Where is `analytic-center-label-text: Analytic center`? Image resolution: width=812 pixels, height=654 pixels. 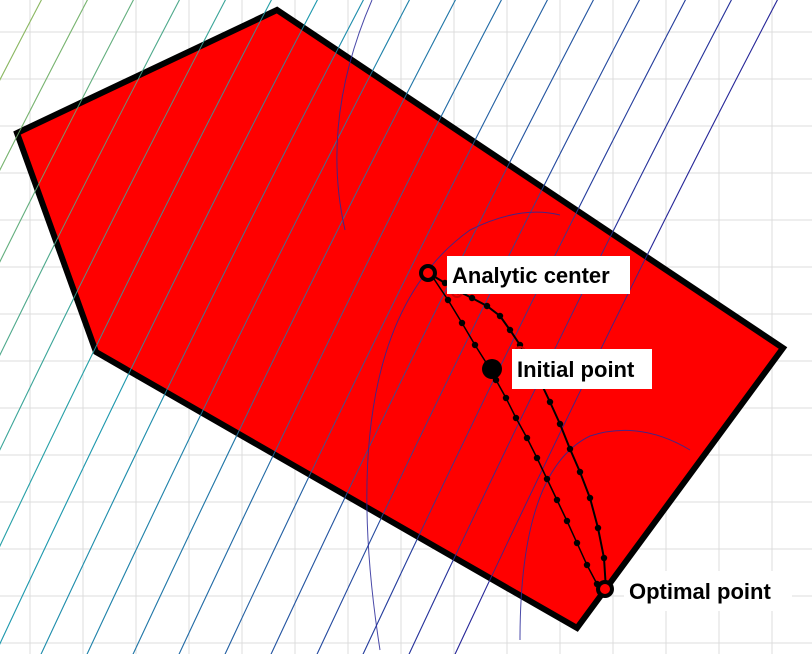
analytic-center-label-text: Analytic center is located at coordinates (531, 275).